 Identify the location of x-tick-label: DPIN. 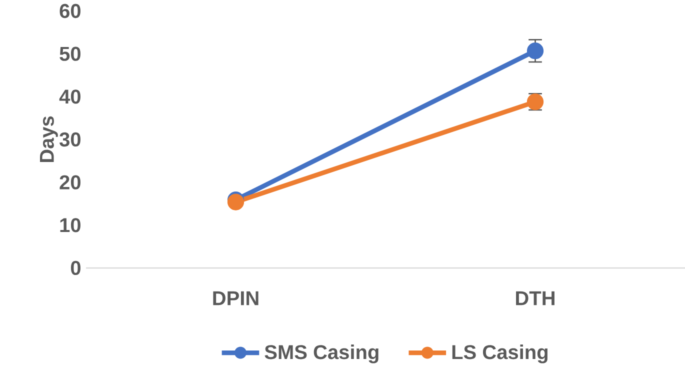
(235, 298).